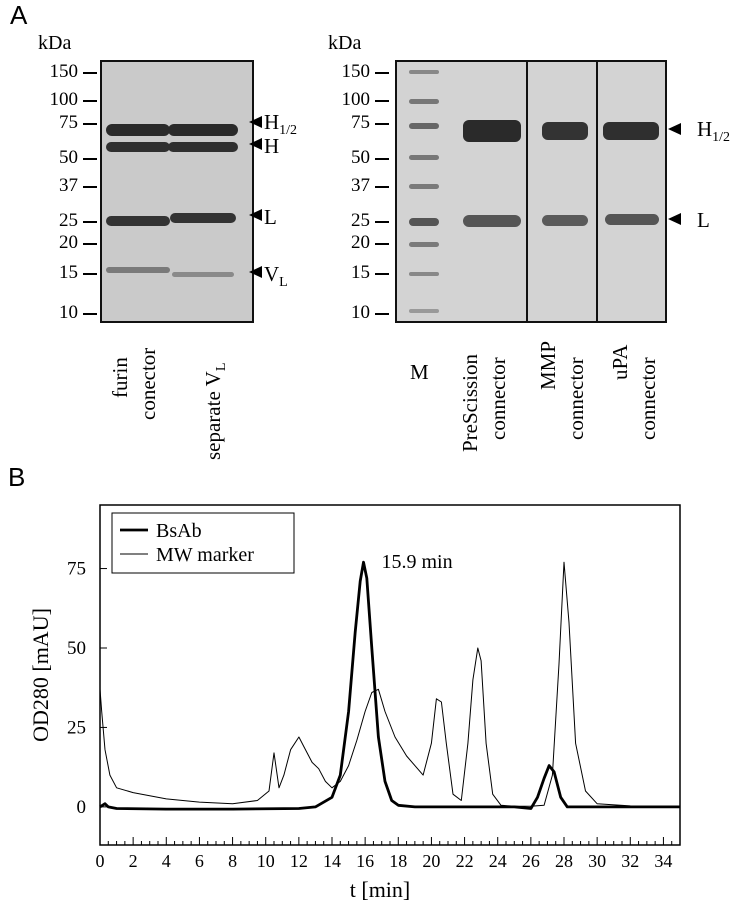  Describe the element at coordinates (203, 274) in the screenshot. I see `gel1-lane2-band-vl` at that location.